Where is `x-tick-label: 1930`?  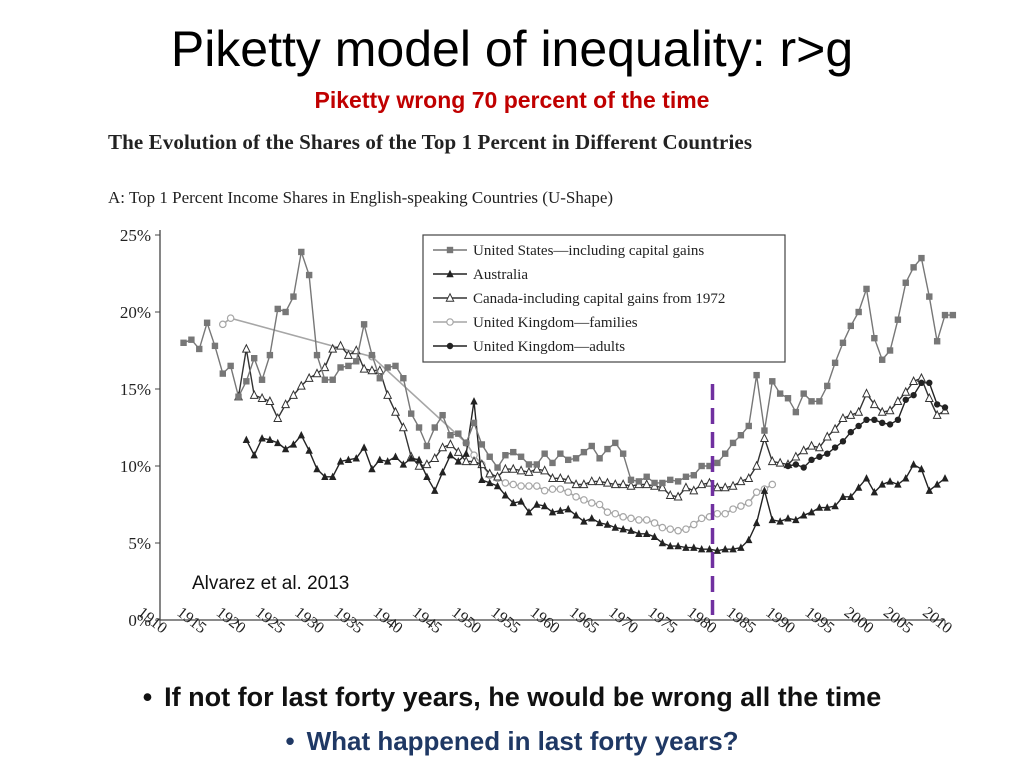
x-tick-label: 1930 is located at coordinates (309, 620).